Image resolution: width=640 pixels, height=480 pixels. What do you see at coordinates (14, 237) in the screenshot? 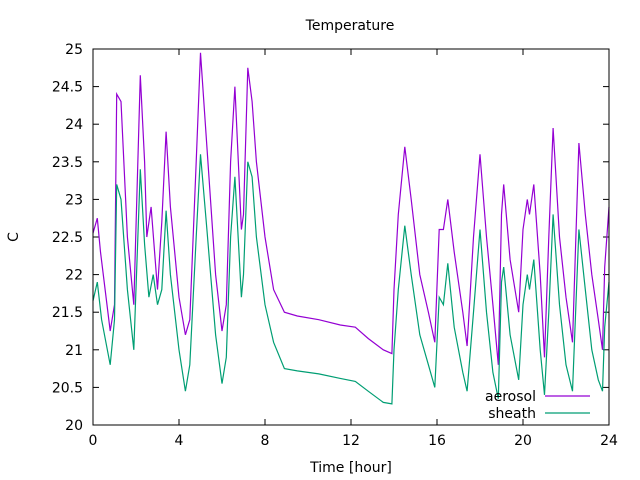
I see `y-axis-label: C` at bounding box center [14, 237].